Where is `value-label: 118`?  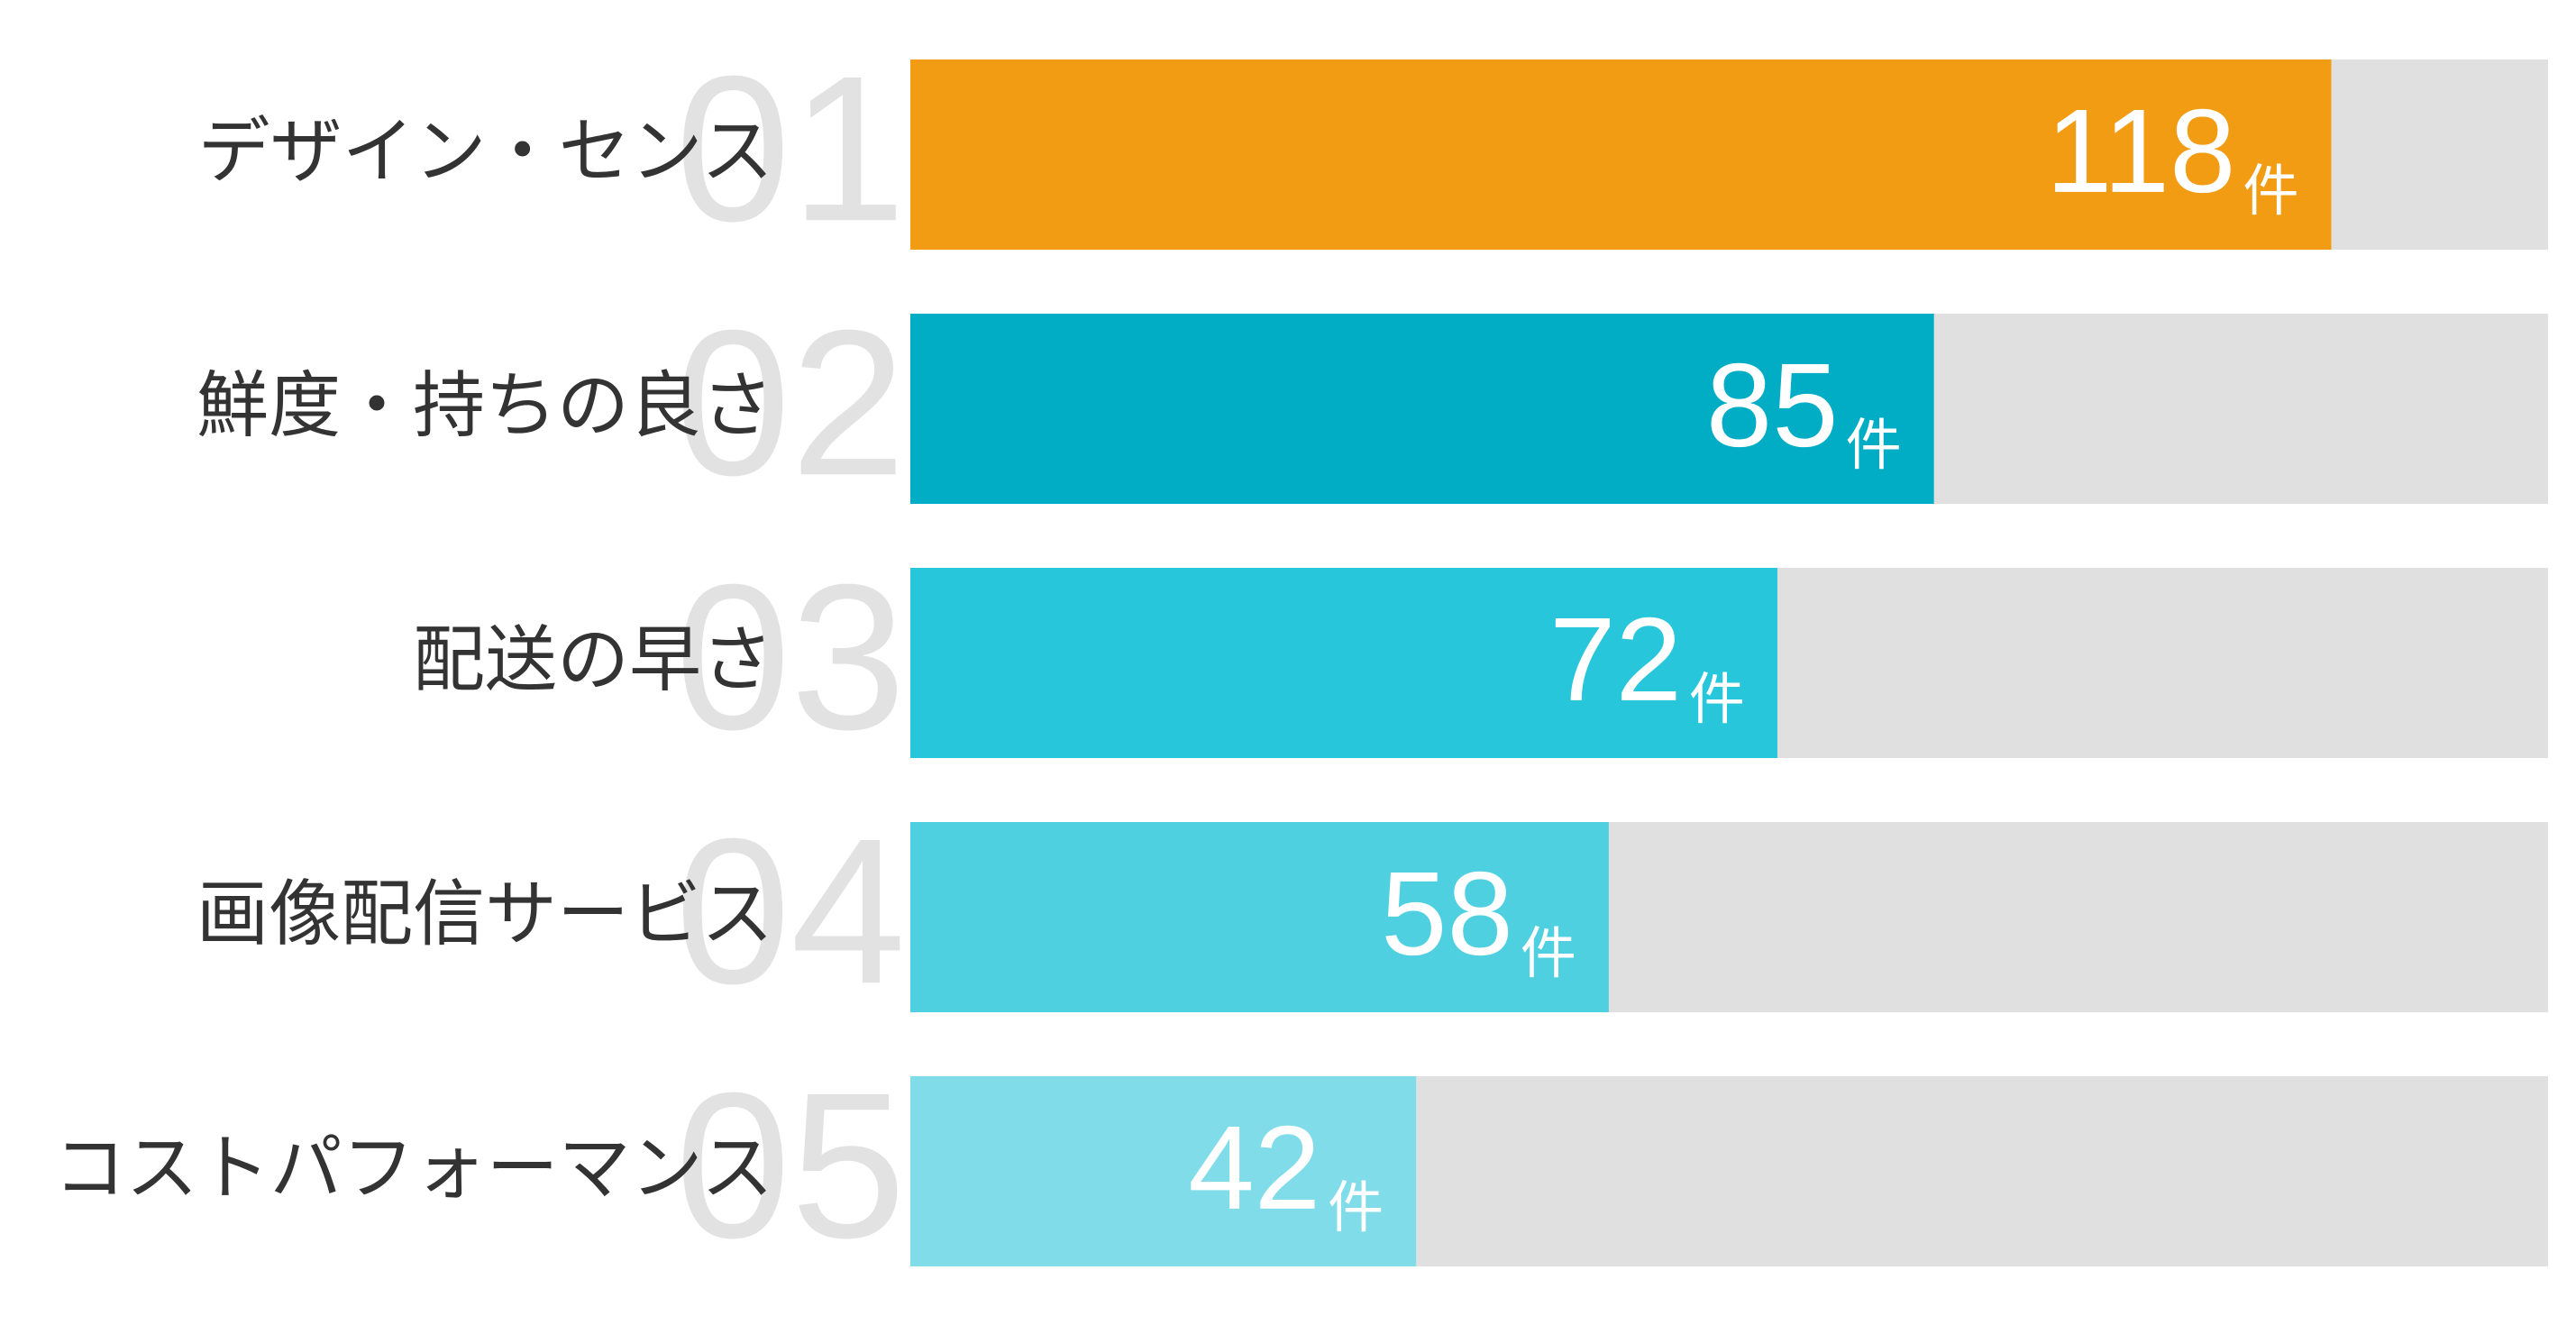 value-label: 118 is located at coordinates (2140, 151).